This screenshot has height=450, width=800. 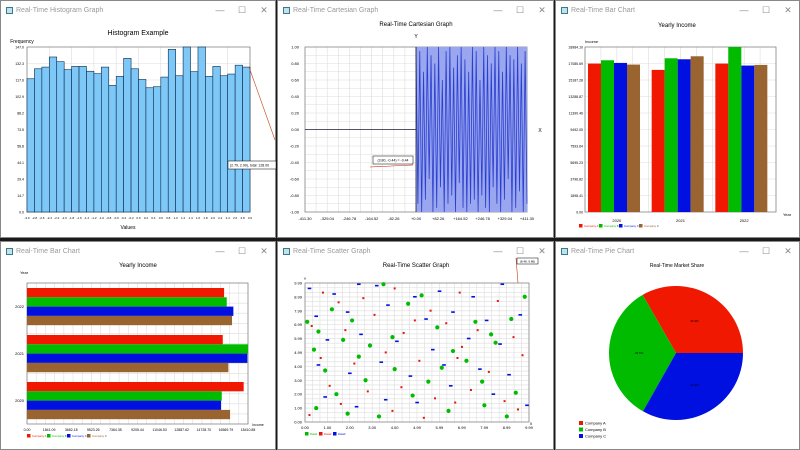 What do you see at coordinates (677, 345) in the screenshot?
I see `pie-chart-window: Real-Time Pie Chart — ☐ ✕` at bounding box center [677, 345].